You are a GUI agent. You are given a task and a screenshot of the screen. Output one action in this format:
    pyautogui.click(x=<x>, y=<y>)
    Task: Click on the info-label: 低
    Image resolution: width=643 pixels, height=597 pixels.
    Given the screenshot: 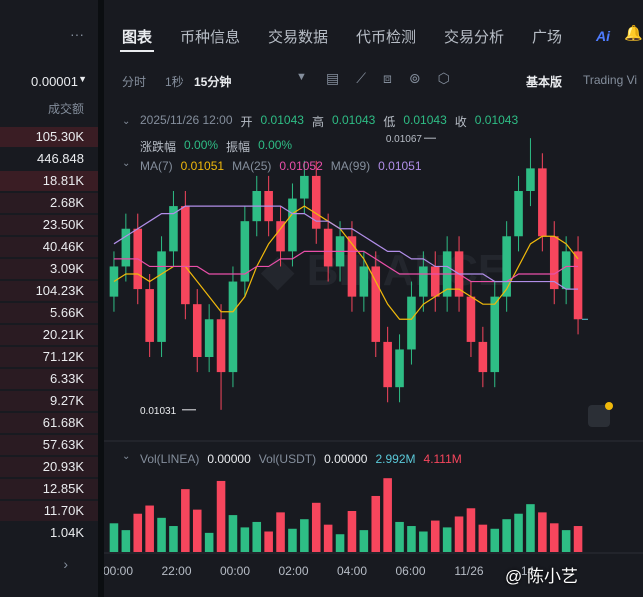 What is the action you would take?
    pyautogui.click(x=389, y=122)
    